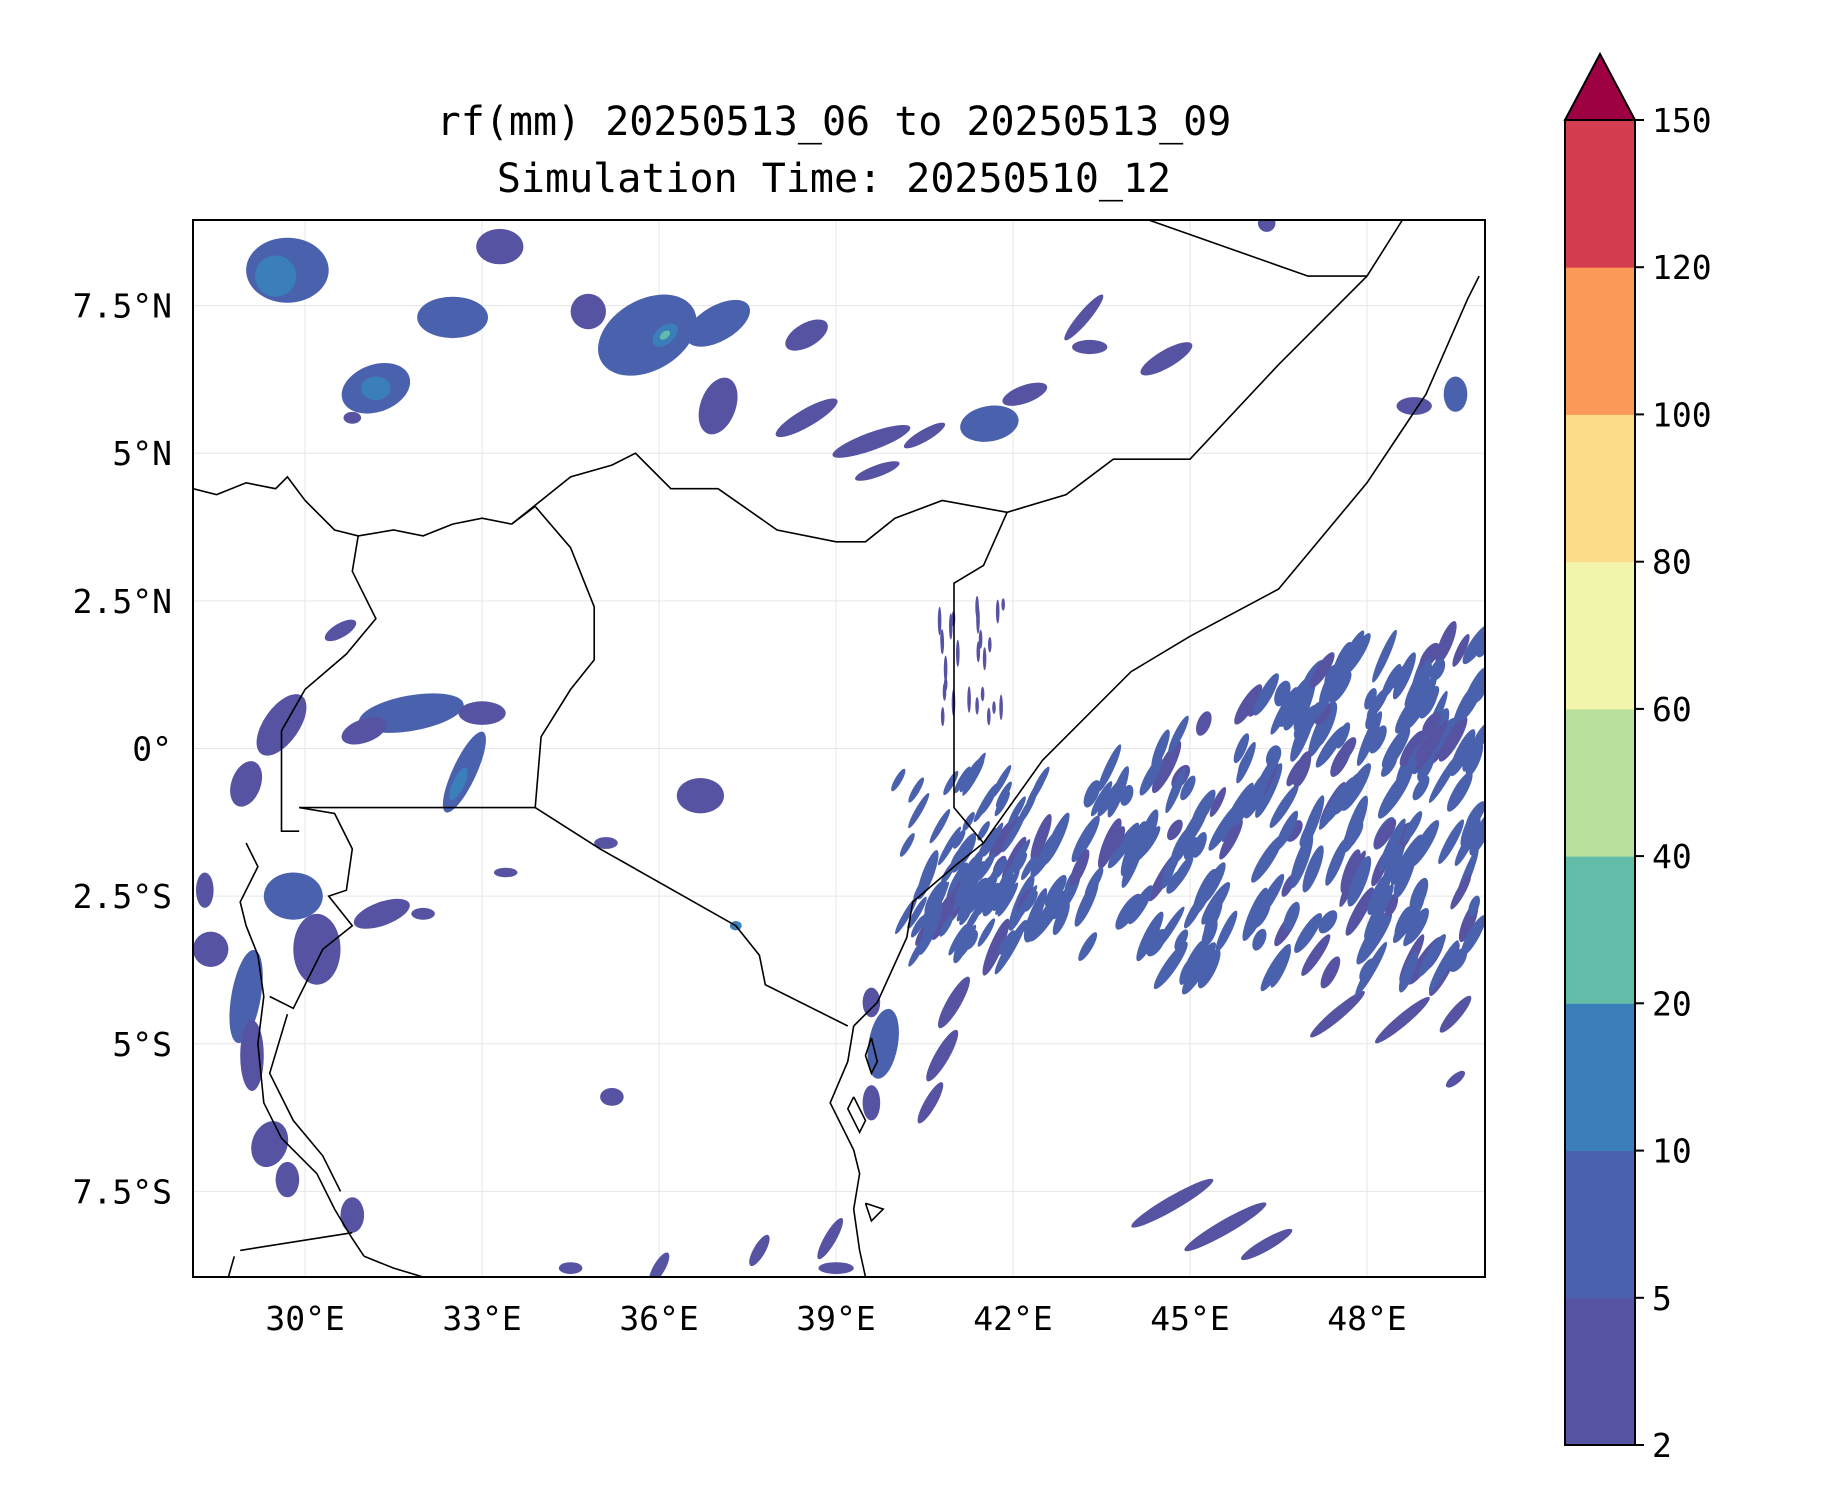 The image size is (1833, 1500). What do you see at coordinates (1672, 856) in the screenshot?
I see `colorbar-tick-label: 40` at bounding box center [1672, 856].